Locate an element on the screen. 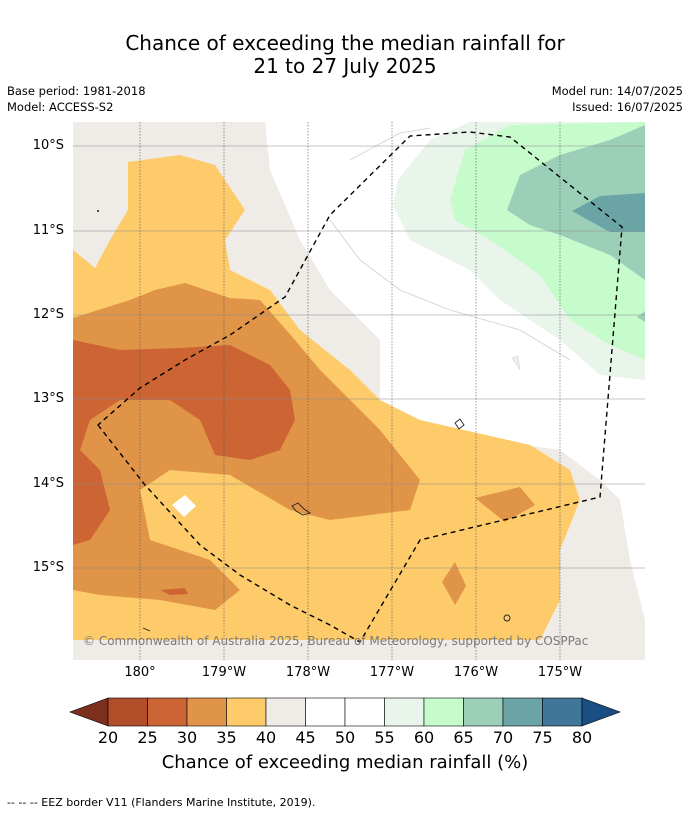 The image size is (690, 816). base-period: Base period: 1981-2018 is located at coordinates (76, 91).